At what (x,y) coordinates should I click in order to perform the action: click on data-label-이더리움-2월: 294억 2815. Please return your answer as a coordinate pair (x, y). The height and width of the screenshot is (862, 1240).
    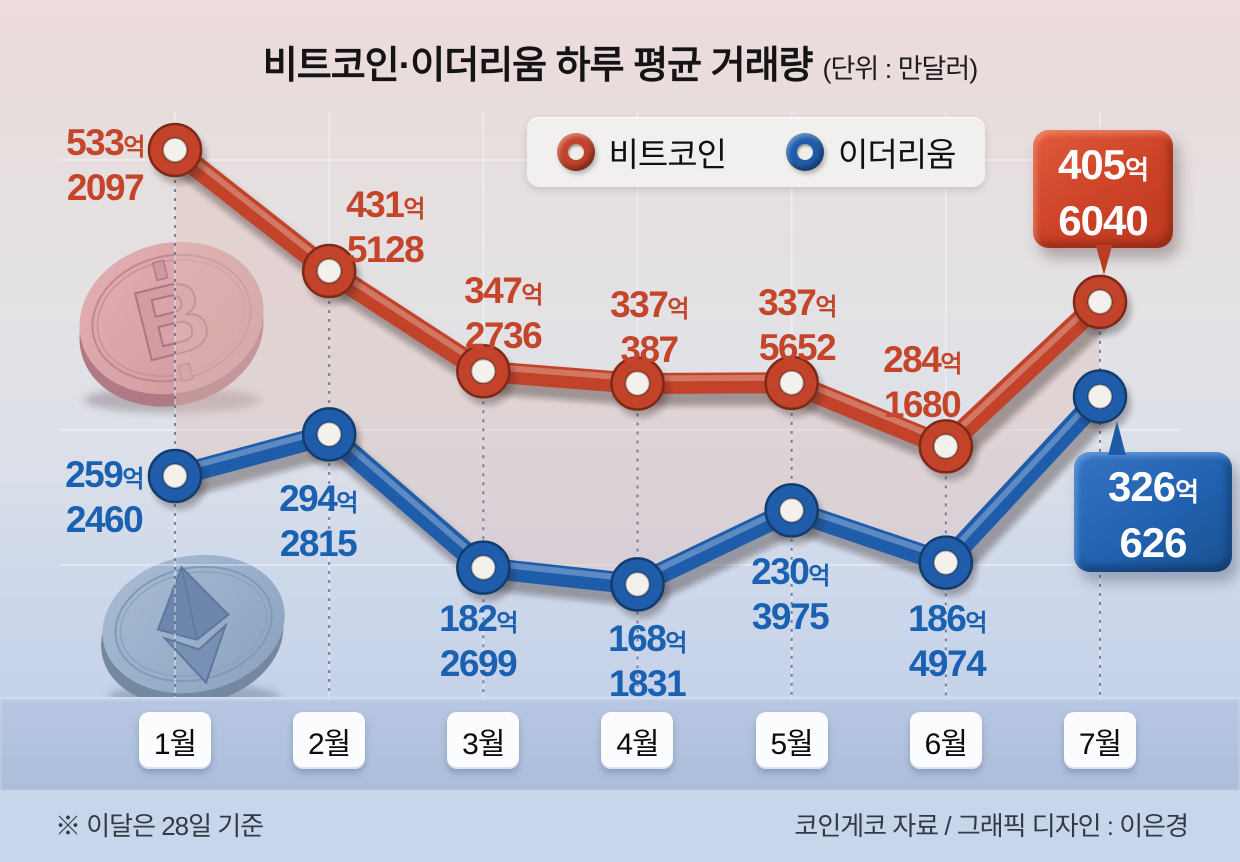
    Looking at the image, I should click on (318, 521).